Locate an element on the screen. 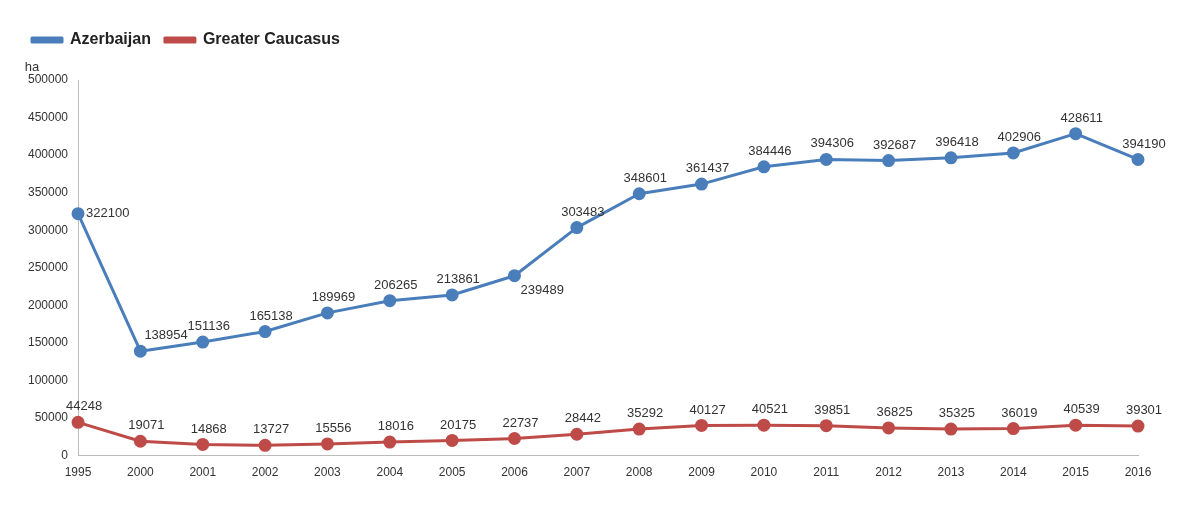 The height and width of the screenshot is (510, 1177). data-label: 20175 is located at coordinates (458, 424).